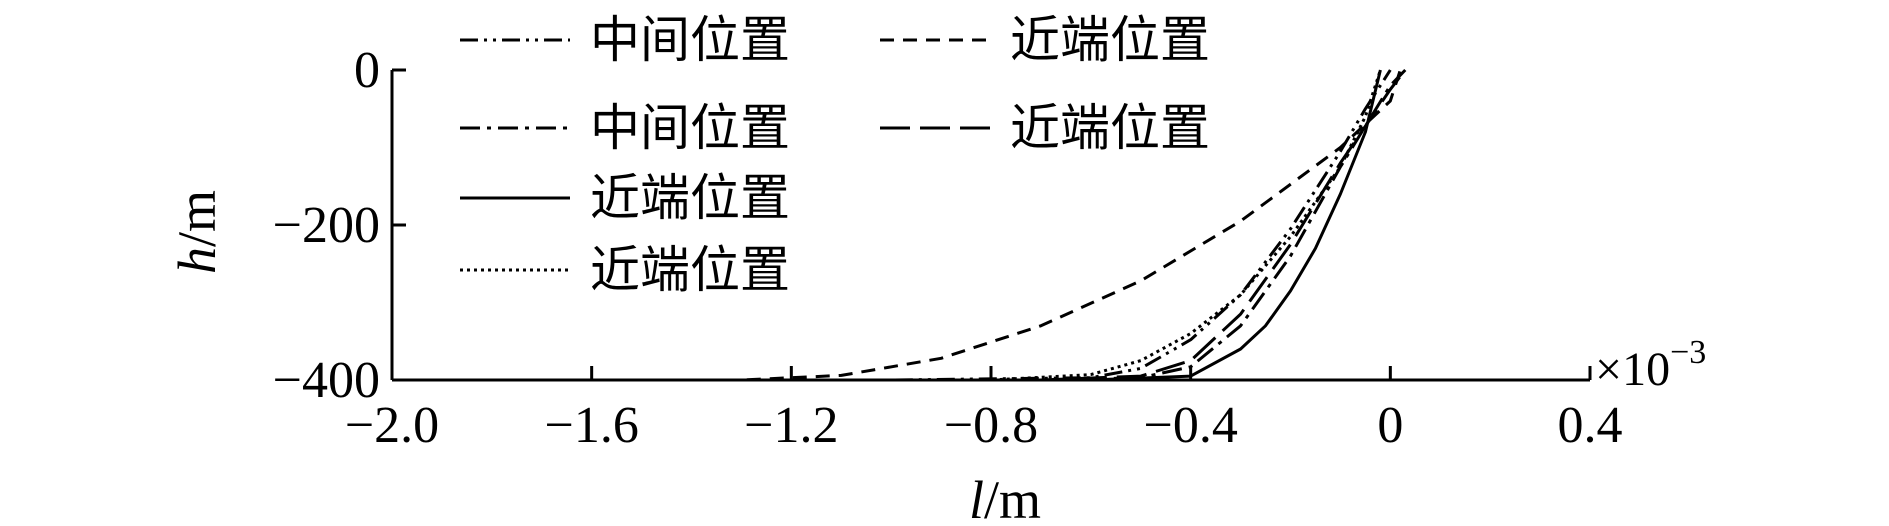 Image resolution: width=1889 pixels, height=526 pixels. Describe the element at coordinates (1590, 425) in the screenshot. I see `x-tick-label: 0.4` at that location.